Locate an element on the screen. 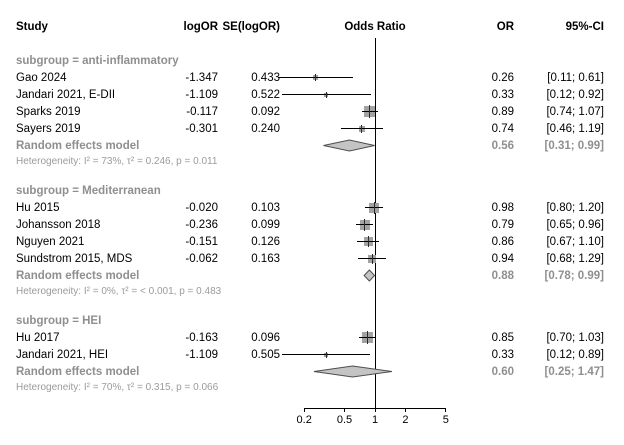  se-value: 0.240 is located at coordinates (265, 128).